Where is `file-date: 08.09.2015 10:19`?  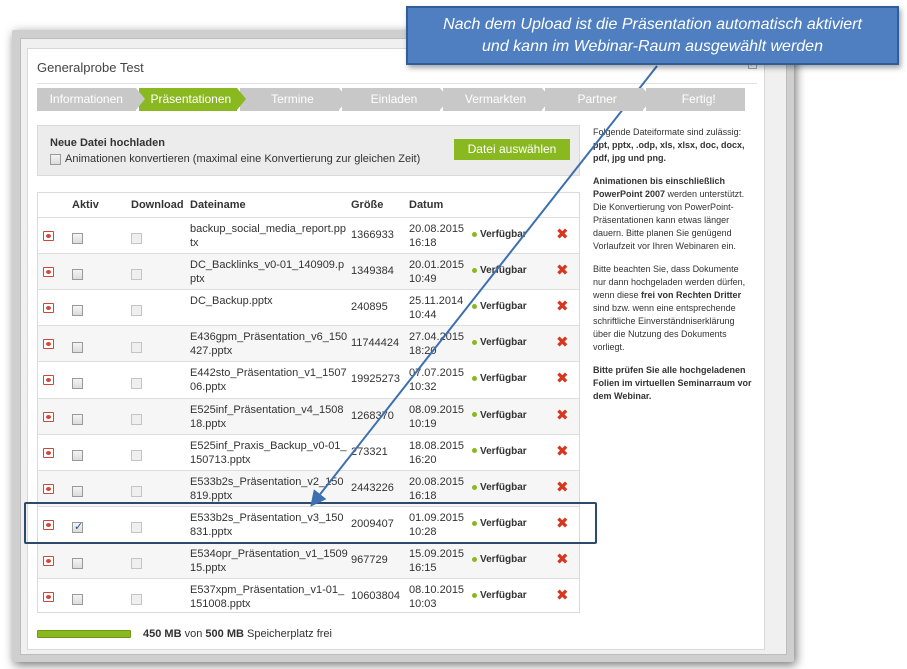 file-date: 08.09.2015 10:19 is located at coordinates (437, 416).